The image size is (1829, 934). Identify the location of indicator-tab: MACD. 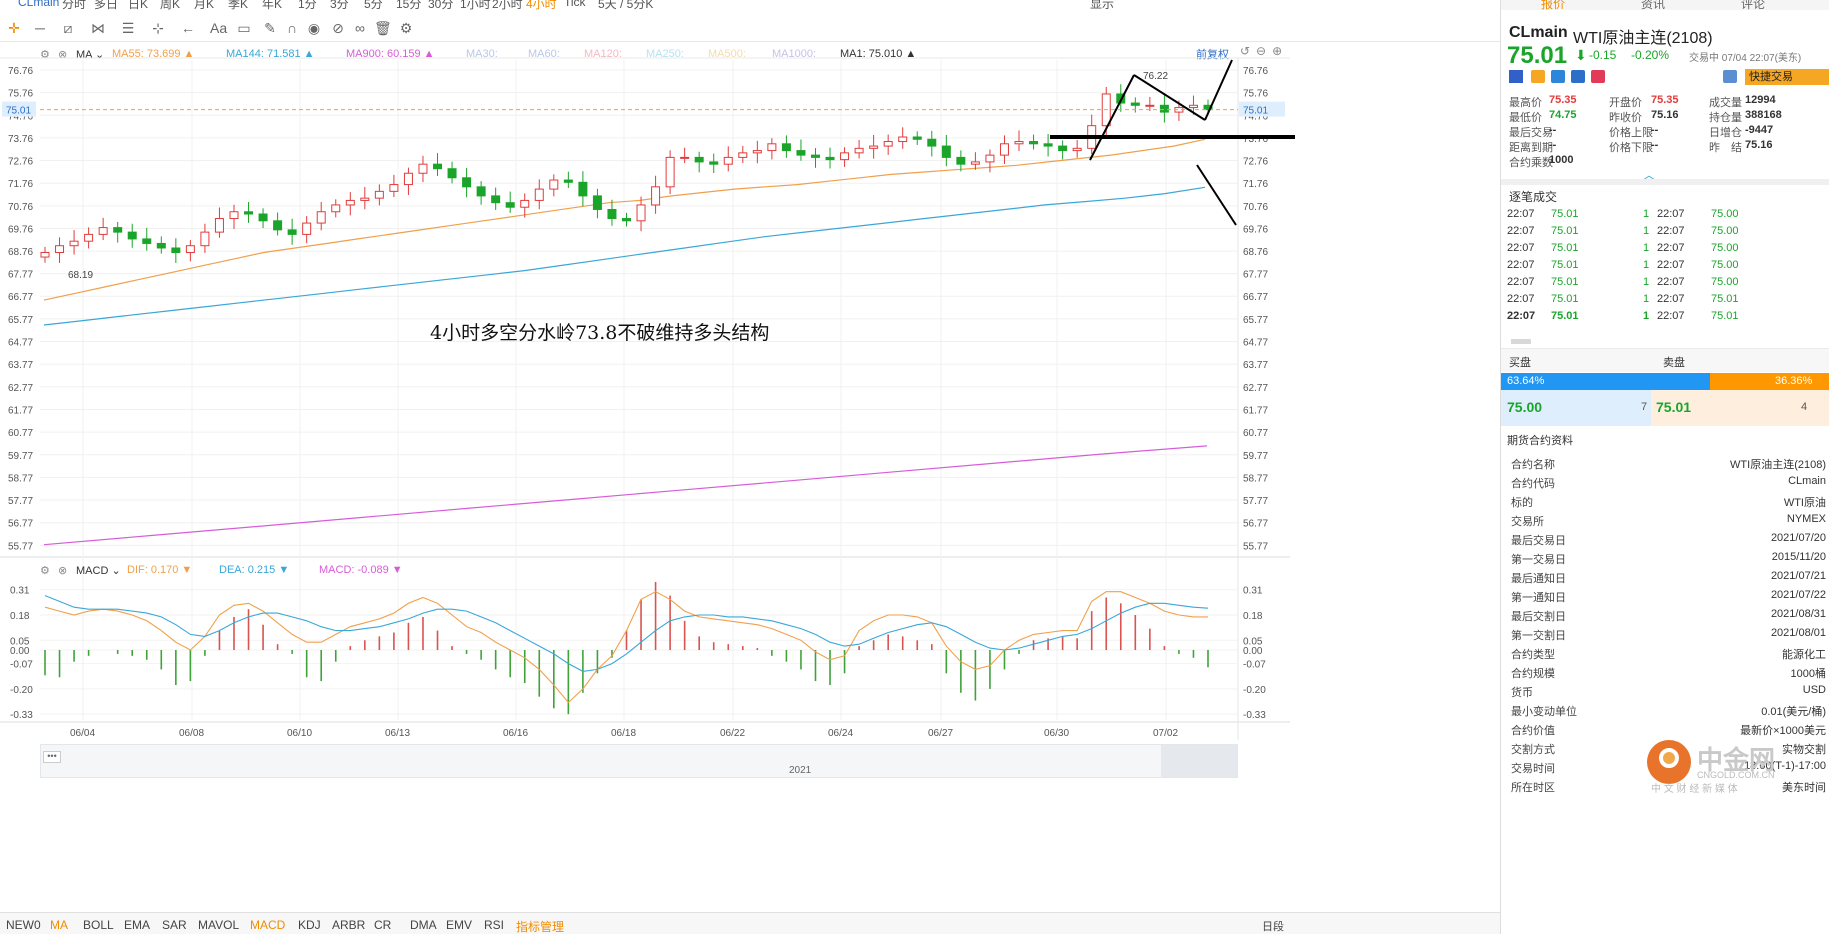
(267, 925).